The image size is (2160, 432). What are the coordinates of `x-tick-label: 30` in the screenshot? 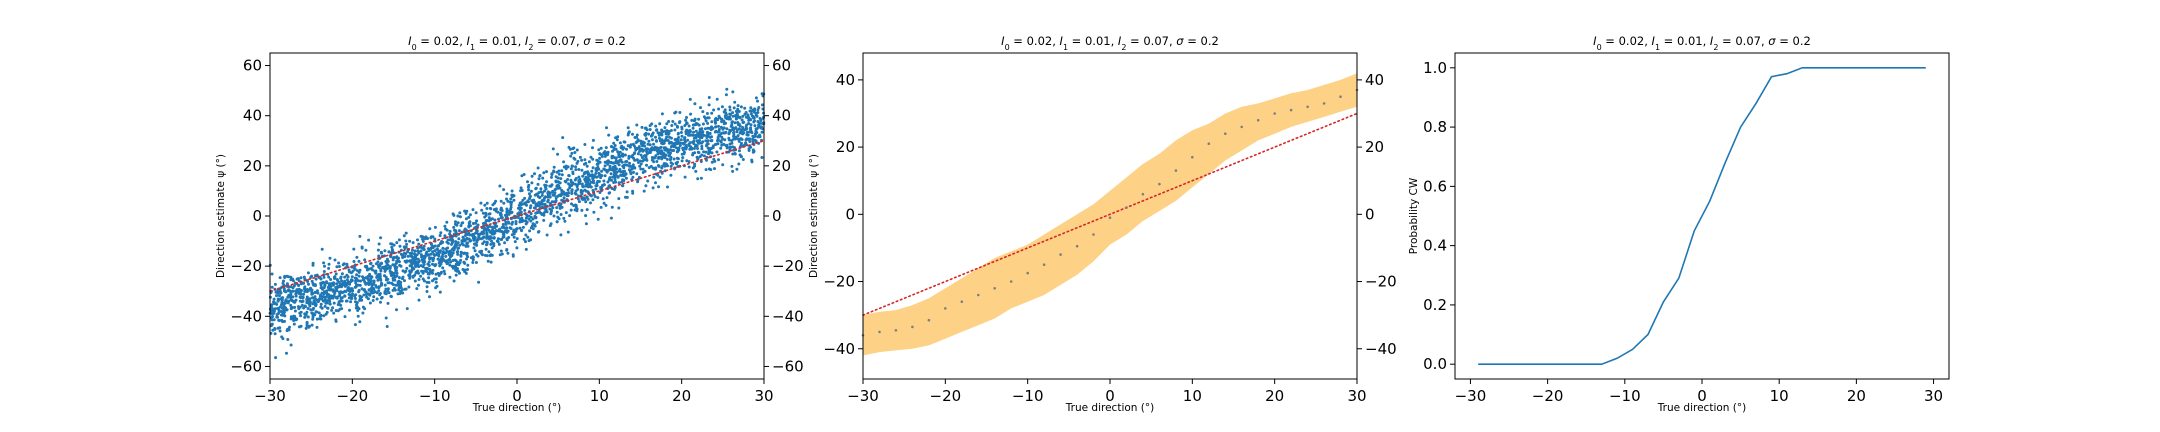 It's located at (1356, 396).